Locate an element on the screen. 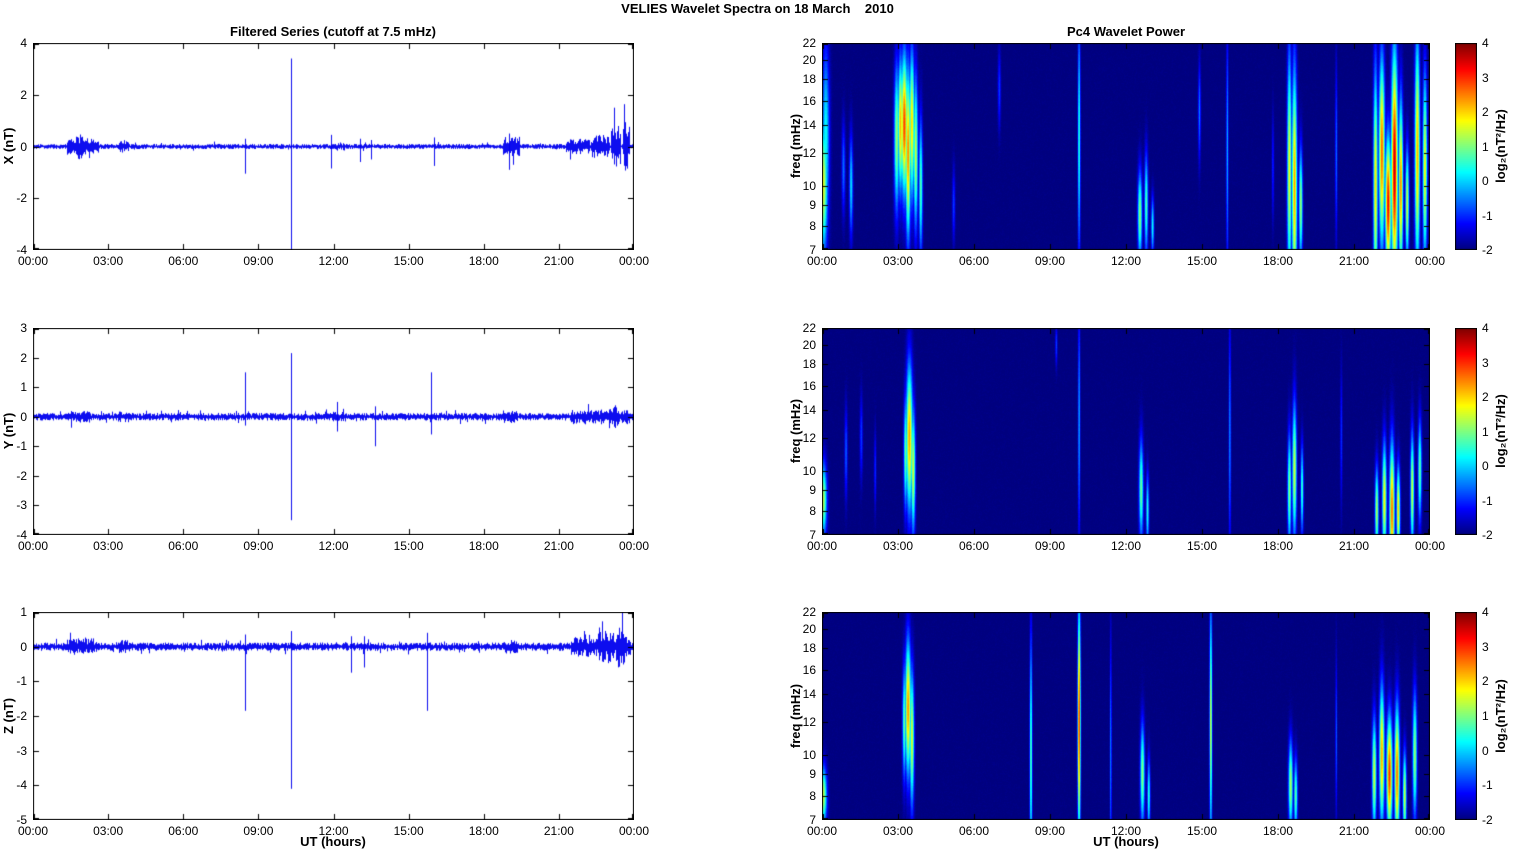 The height and width of the screenshot is (851, 1515). colorbar-canvas-middle is located at coordinates (1466, 431).